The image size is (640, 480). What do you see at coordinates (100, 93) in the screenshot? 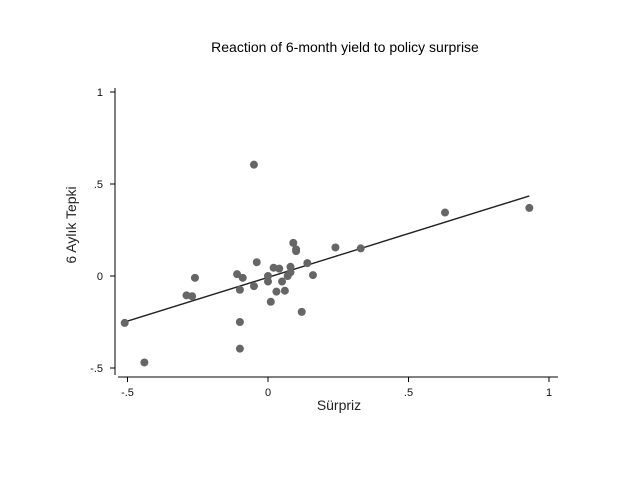
I see `y-tick-label: 1` at bounding box center [100, 93].